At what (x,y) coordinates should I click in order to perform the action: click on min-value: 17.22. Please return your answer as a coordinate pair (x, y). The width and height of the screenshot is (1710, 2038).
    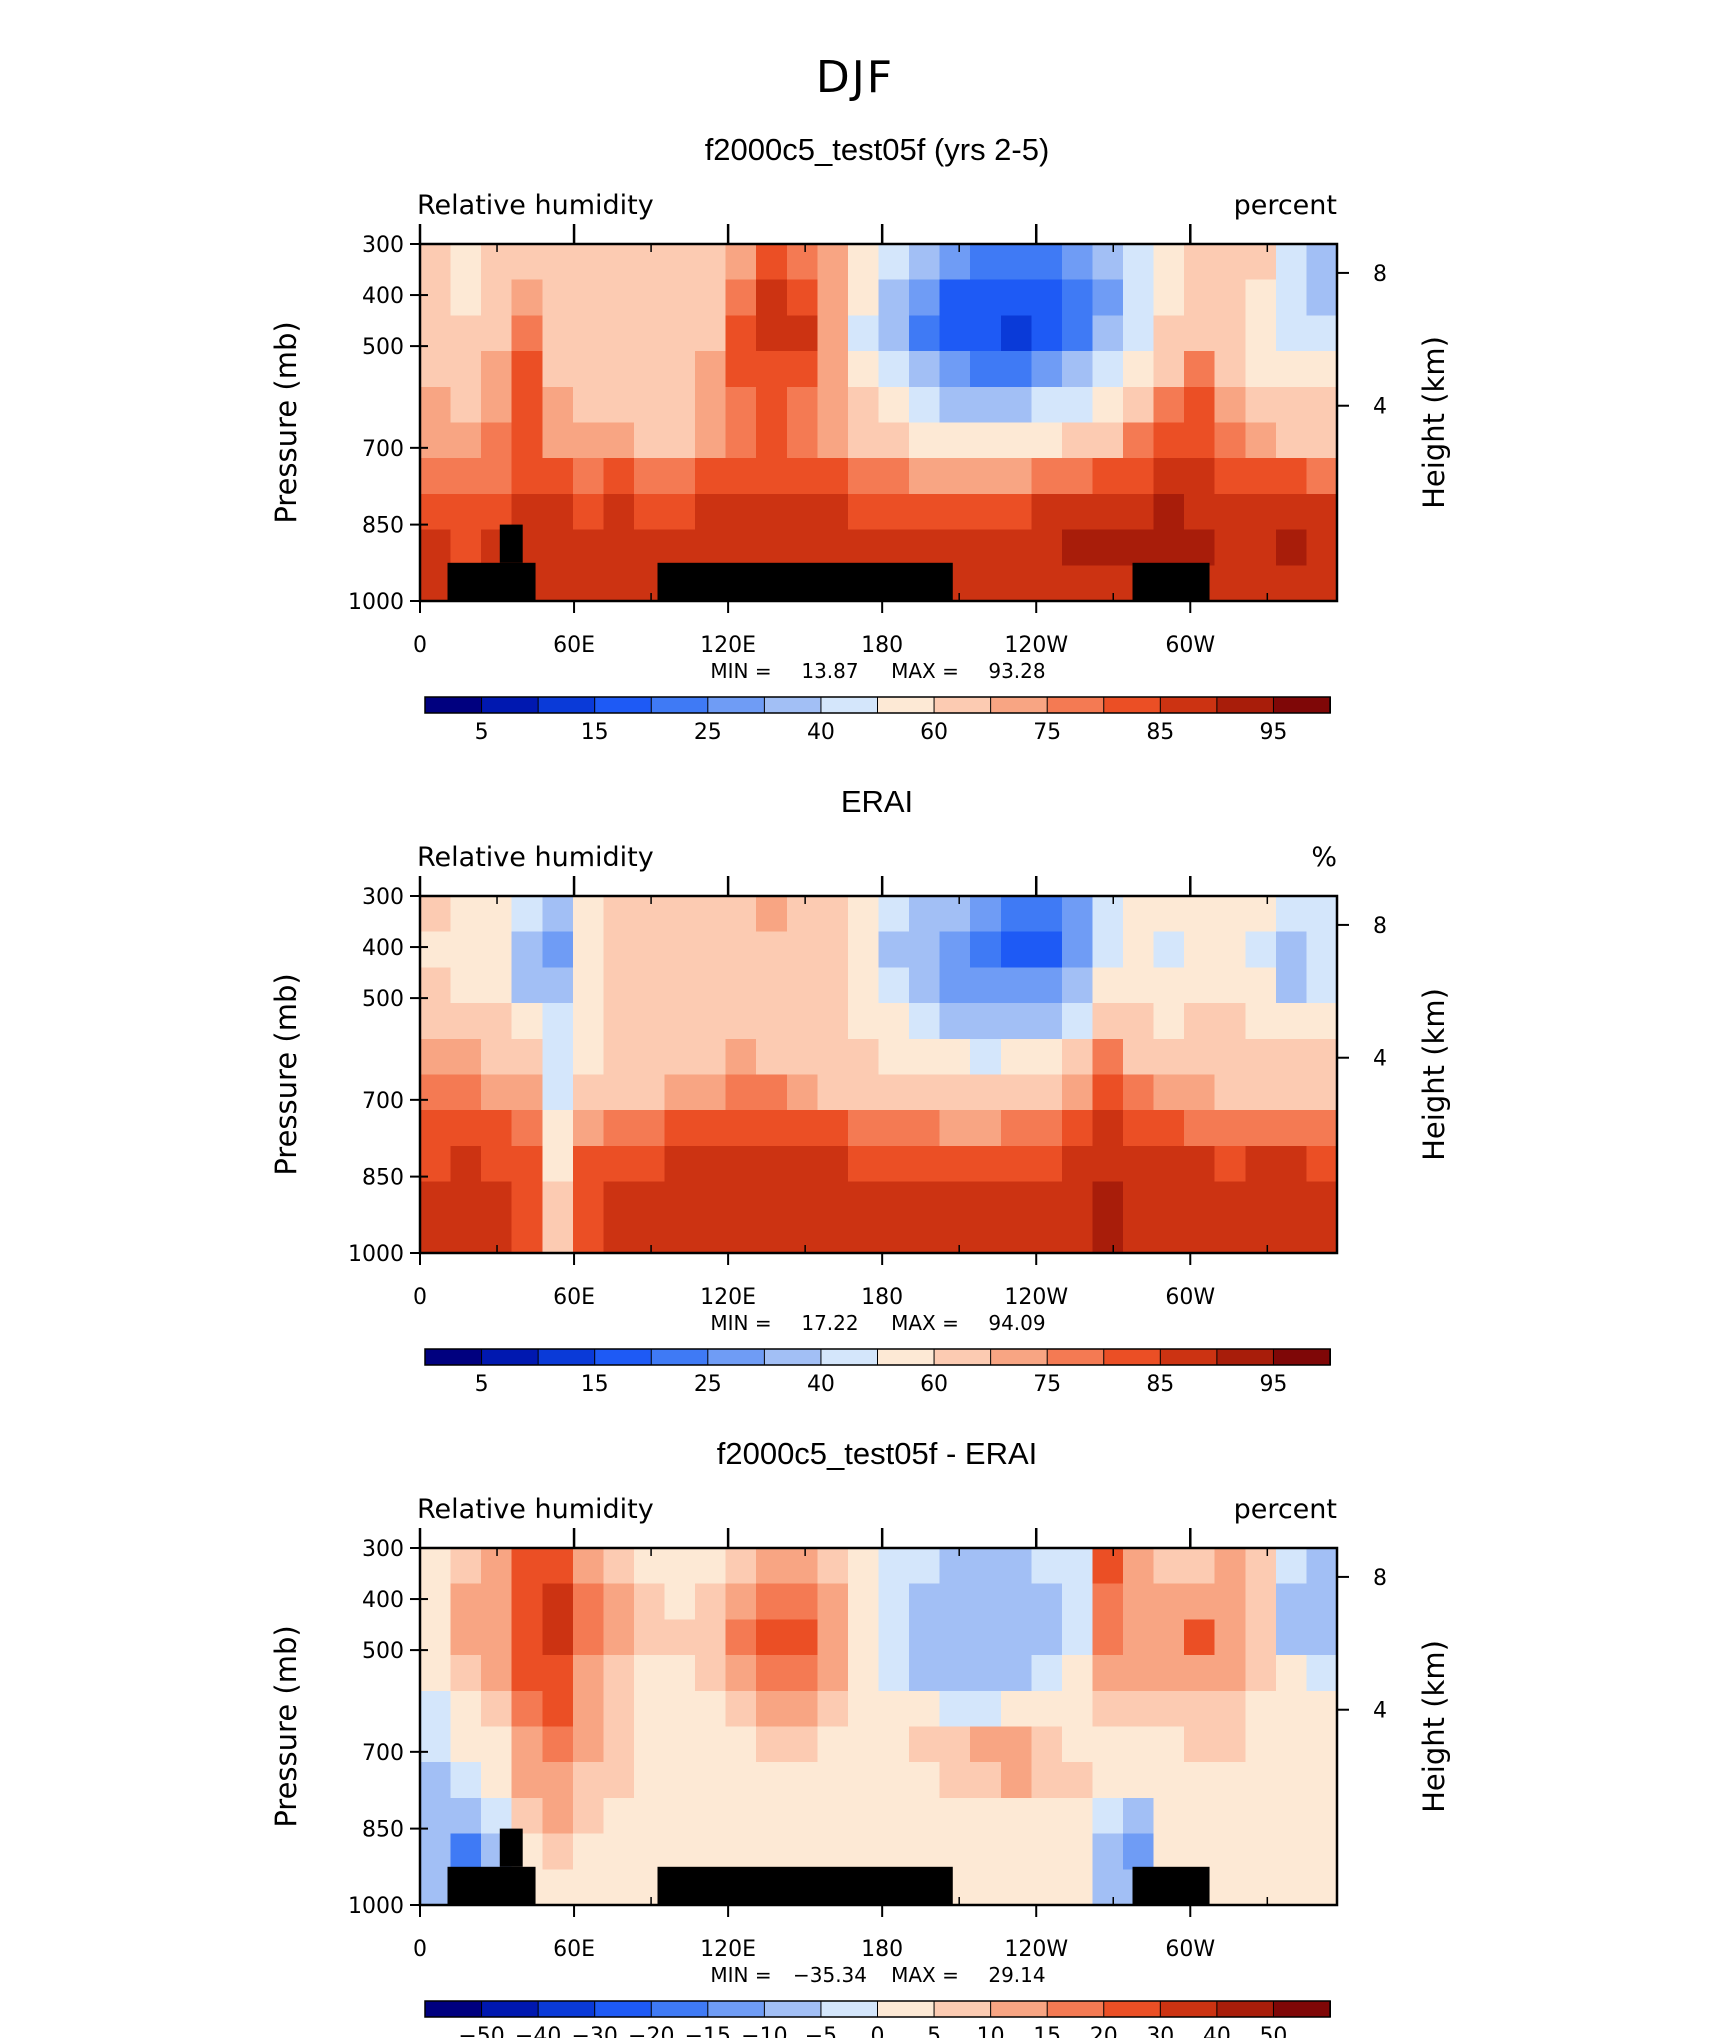
    Looking at the image, I should click on (829, 1323).